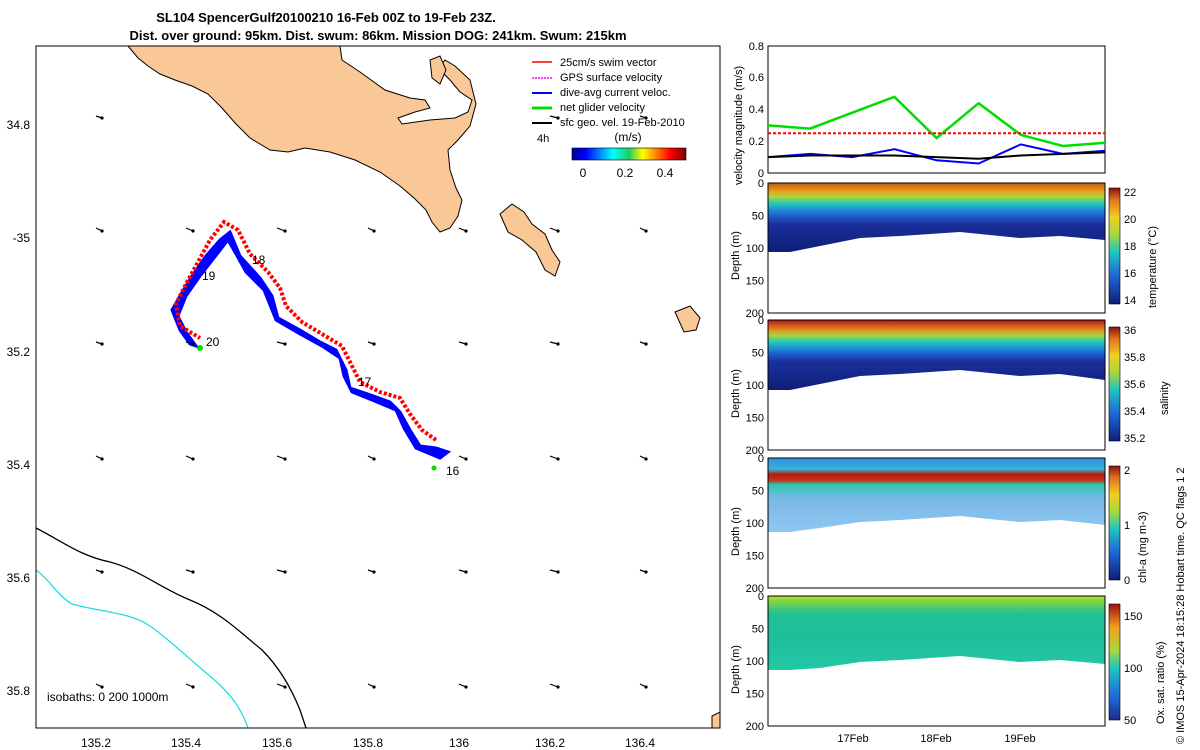 Image resolution: width=1200 pixels, height=750 pixels. What do you see at coordinates (459, 743) in the screenshot?
I see `lon-tick-136: 136` at bounding box center [459, 743].